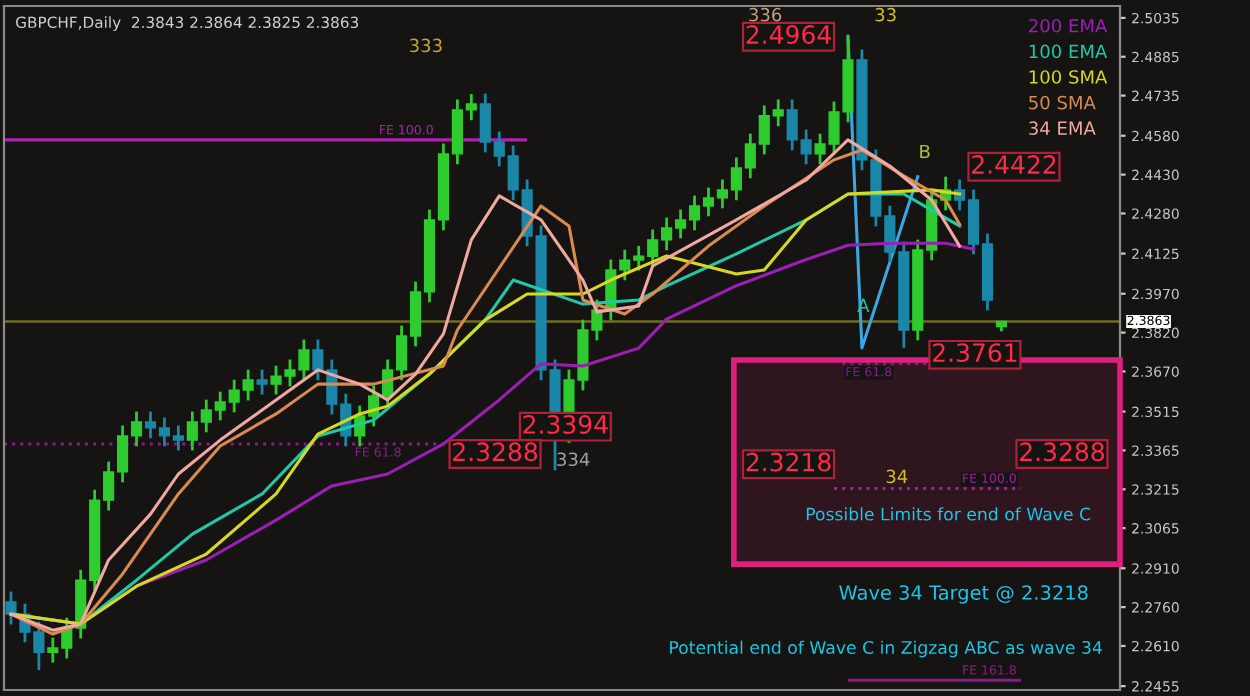  Describe the element at coordinates (788, 462) in the screenshot. I see `annotation: 2.3218` at that location.